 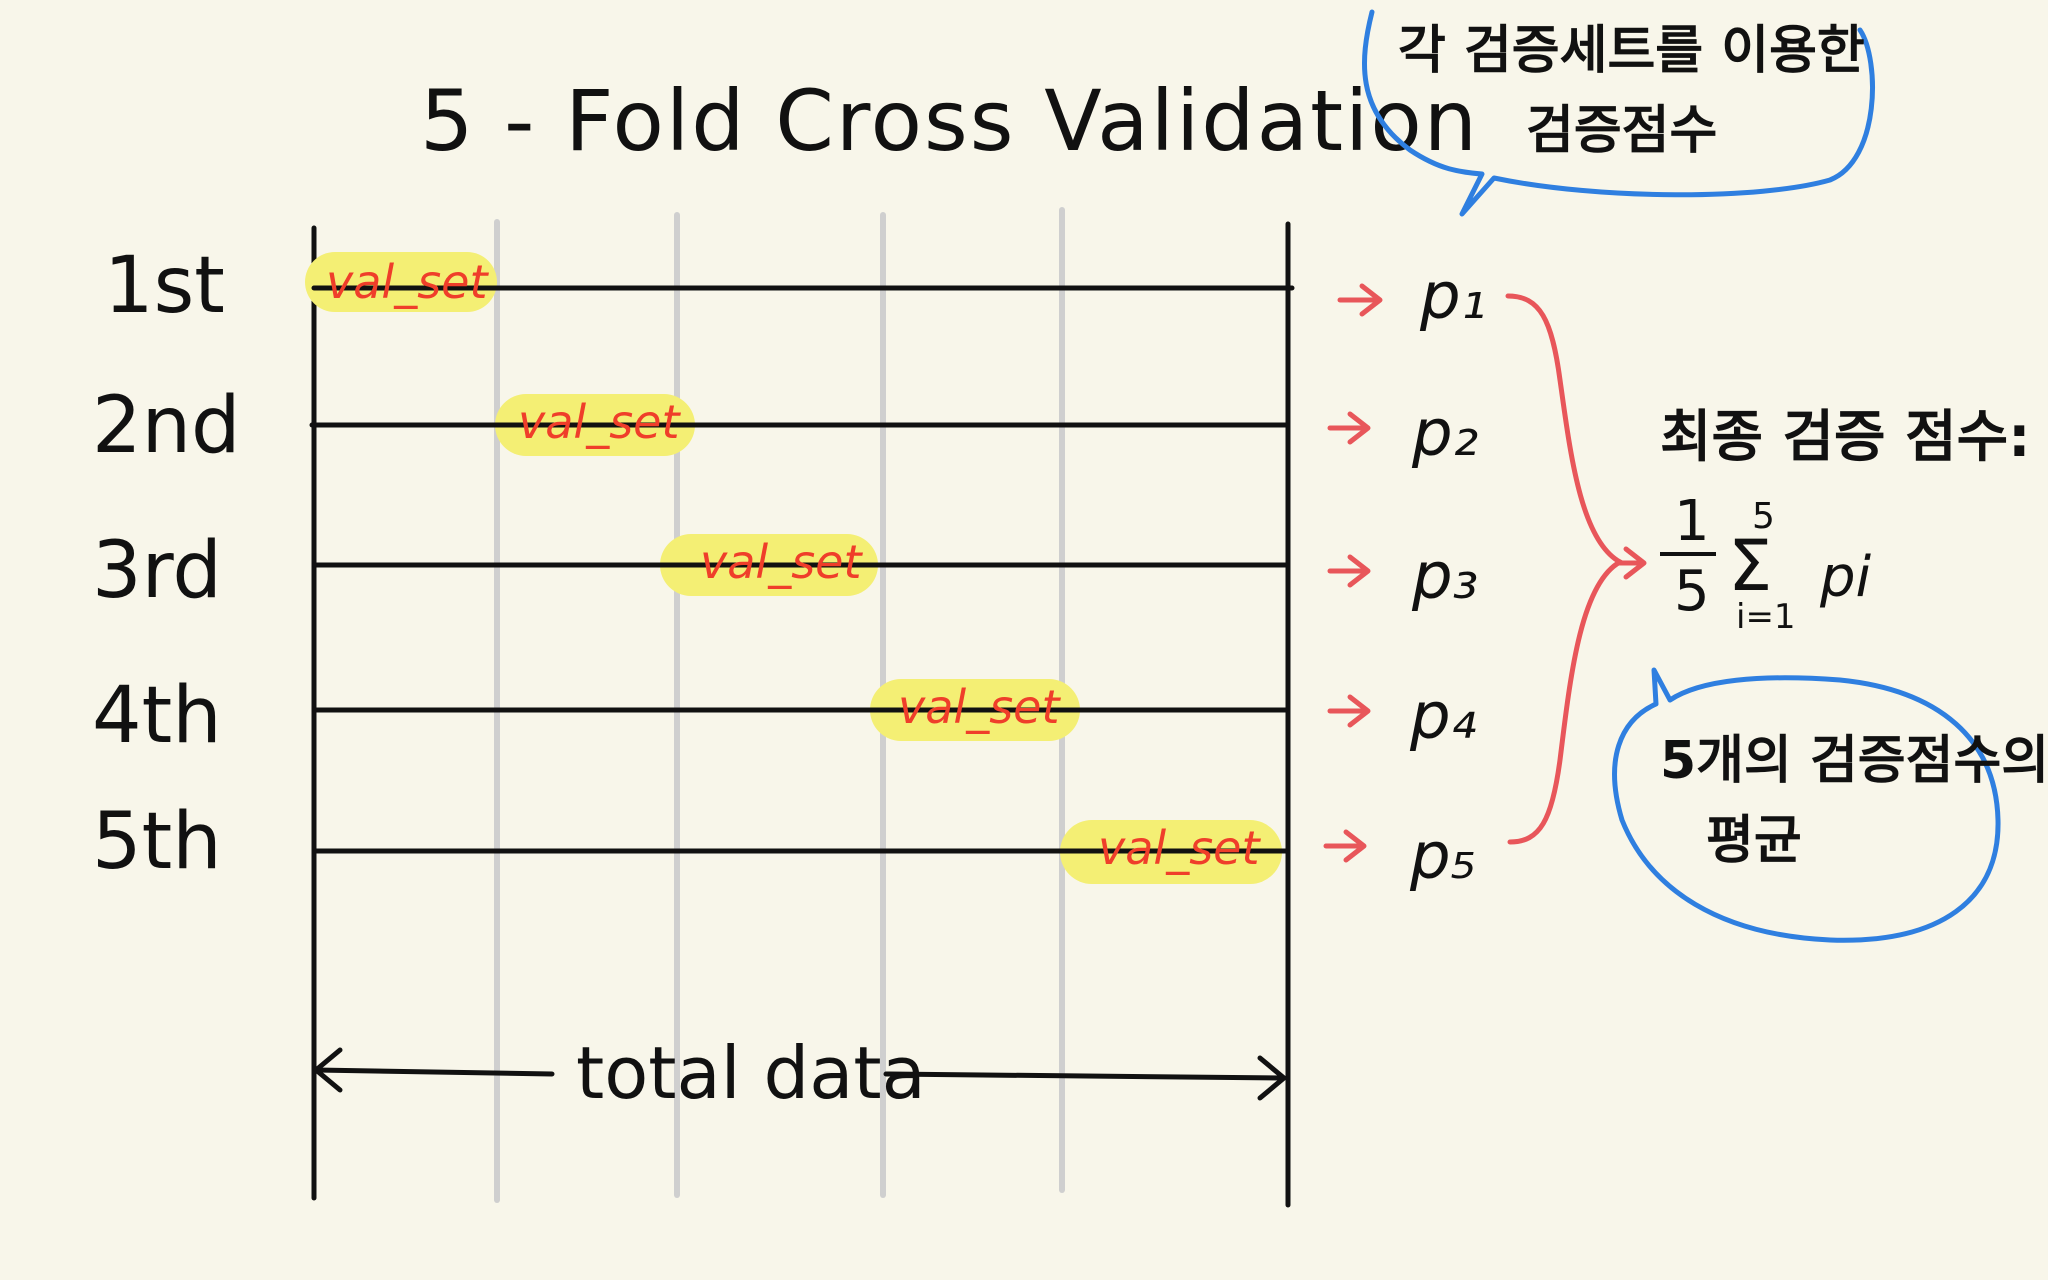 I want to click on score-p5: p₅, so click(x=1442, y=857).